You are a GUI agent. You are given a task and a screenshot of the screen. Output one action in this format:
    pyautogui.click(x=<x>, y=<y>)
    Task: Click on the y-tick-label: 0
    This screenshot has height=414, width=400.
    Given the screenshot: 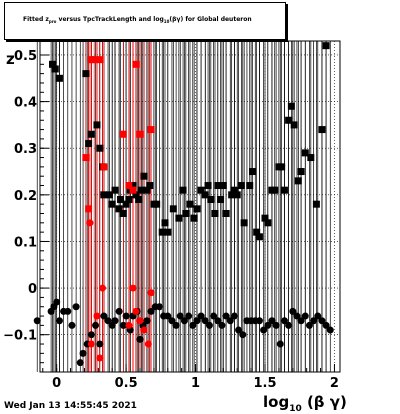 What is the action you would take?
    pyautogui.click(x=32, y=289)
    